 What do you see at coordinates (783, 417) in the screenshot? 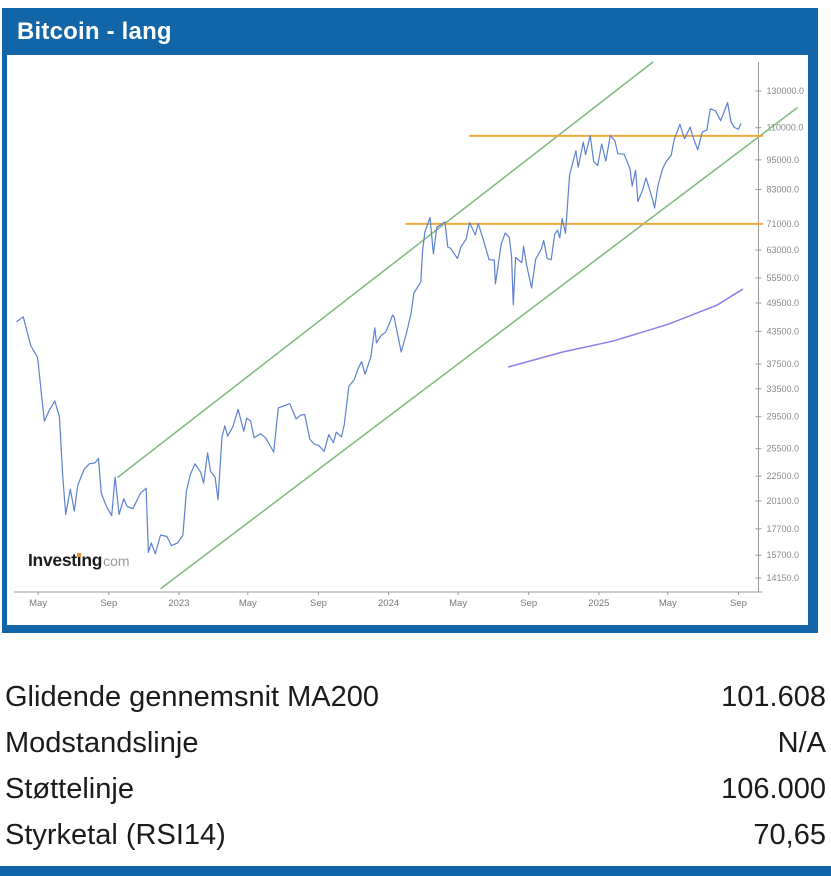
I see `svg-text: 29500.0` at bounding box center [783, 417].